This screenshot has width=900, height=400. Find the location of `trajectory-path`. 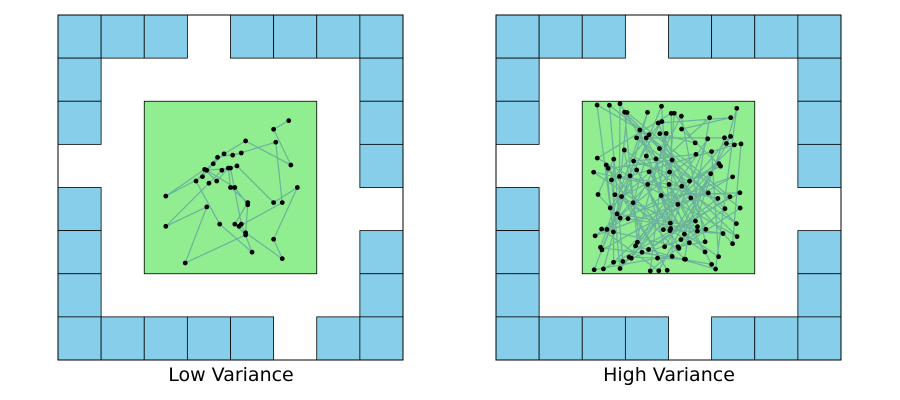

trajectory-path is located at coordinates (667, 187).